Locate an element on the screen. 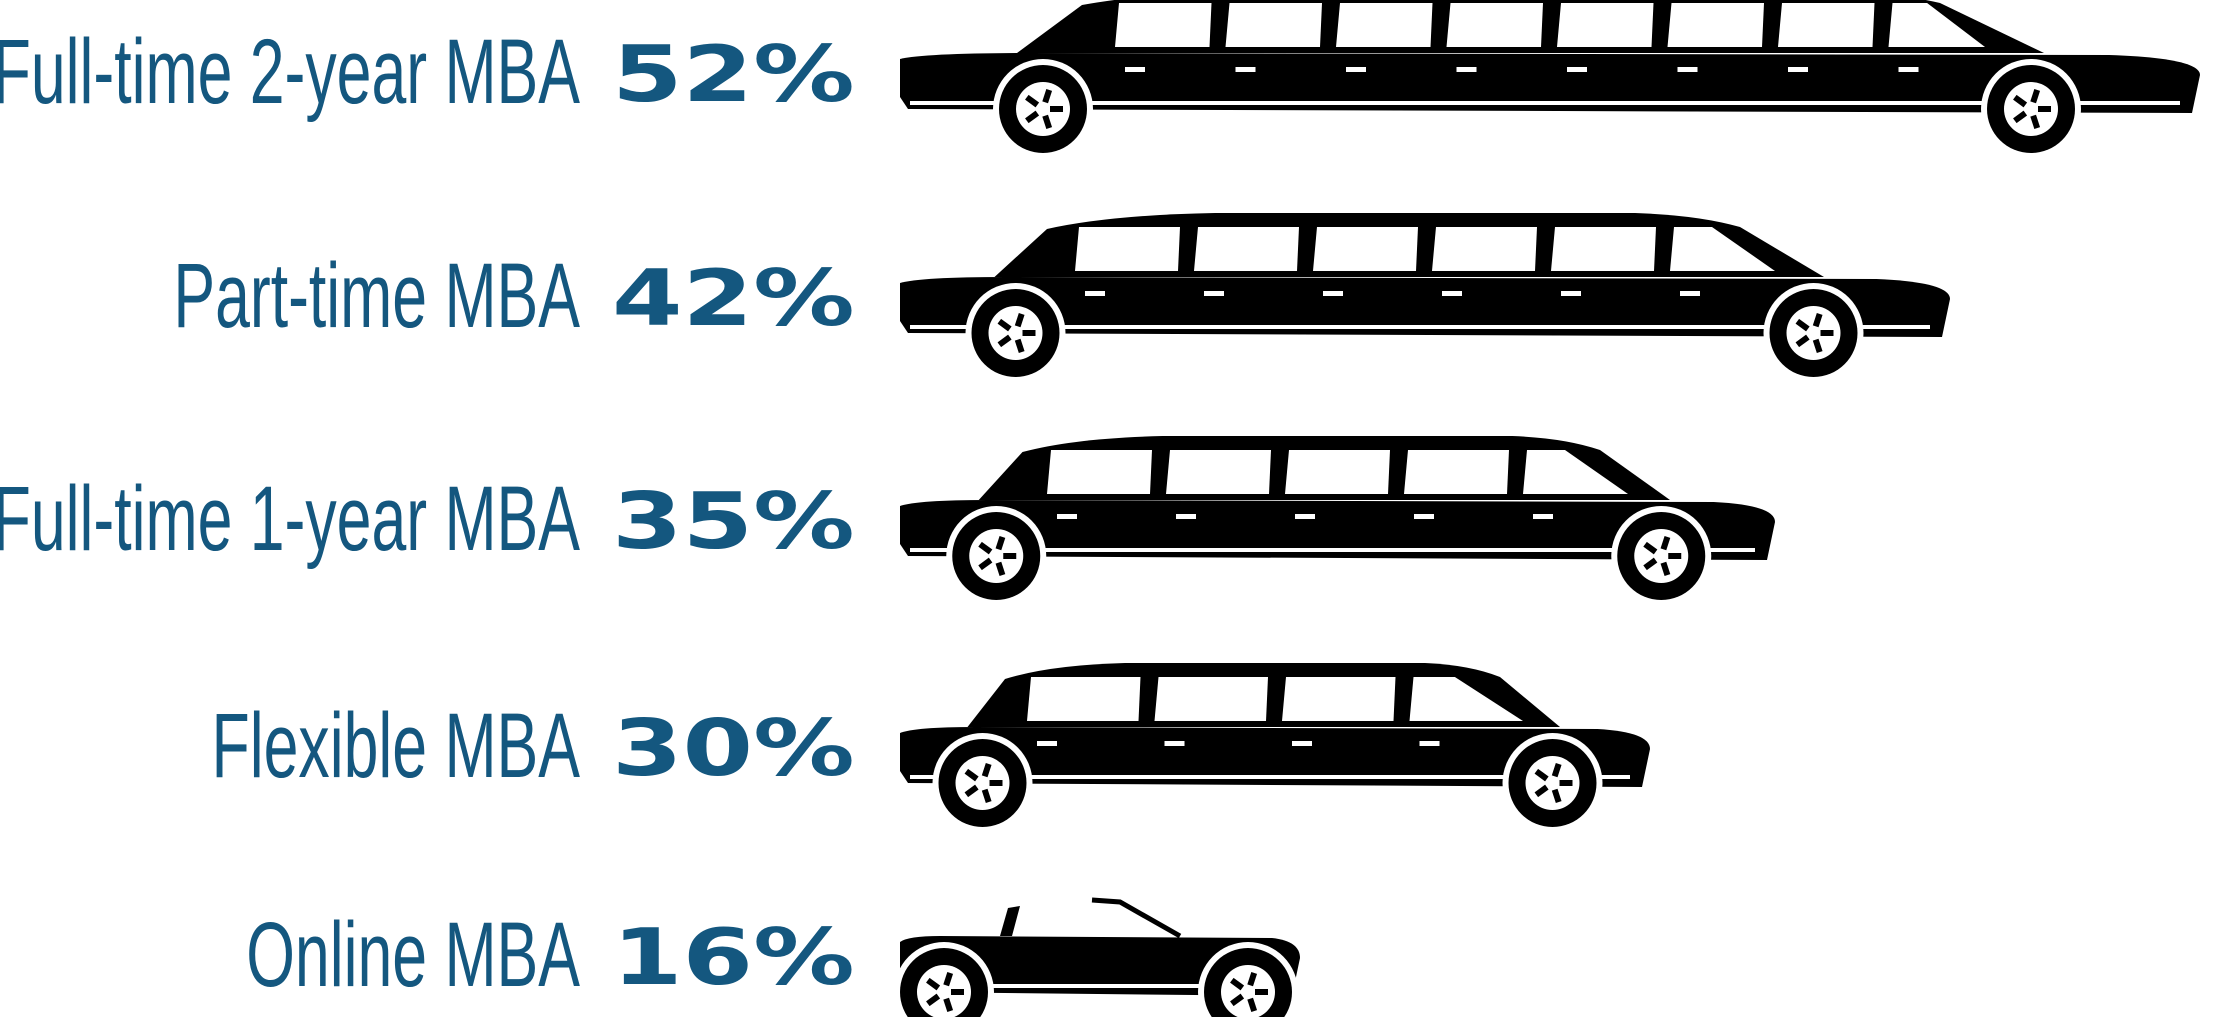 This screenshot has height=1017, width=2225. value-label: 16% is located at coordinates (733, 957).